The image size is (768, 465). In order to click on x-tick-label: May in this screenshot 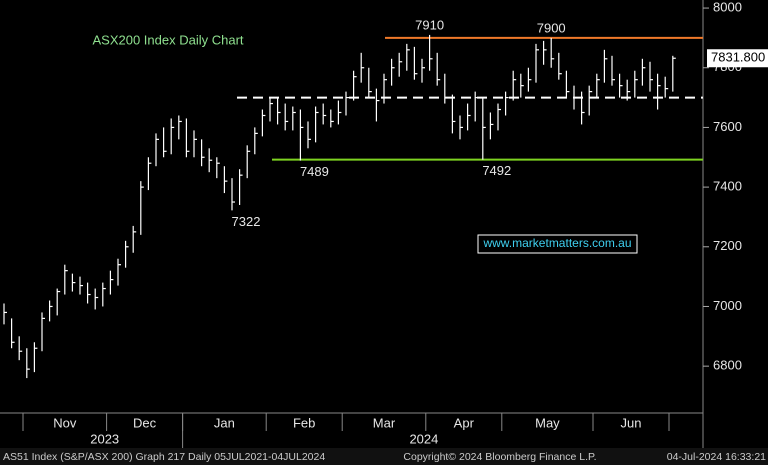, I will do `click(547, 422)`.